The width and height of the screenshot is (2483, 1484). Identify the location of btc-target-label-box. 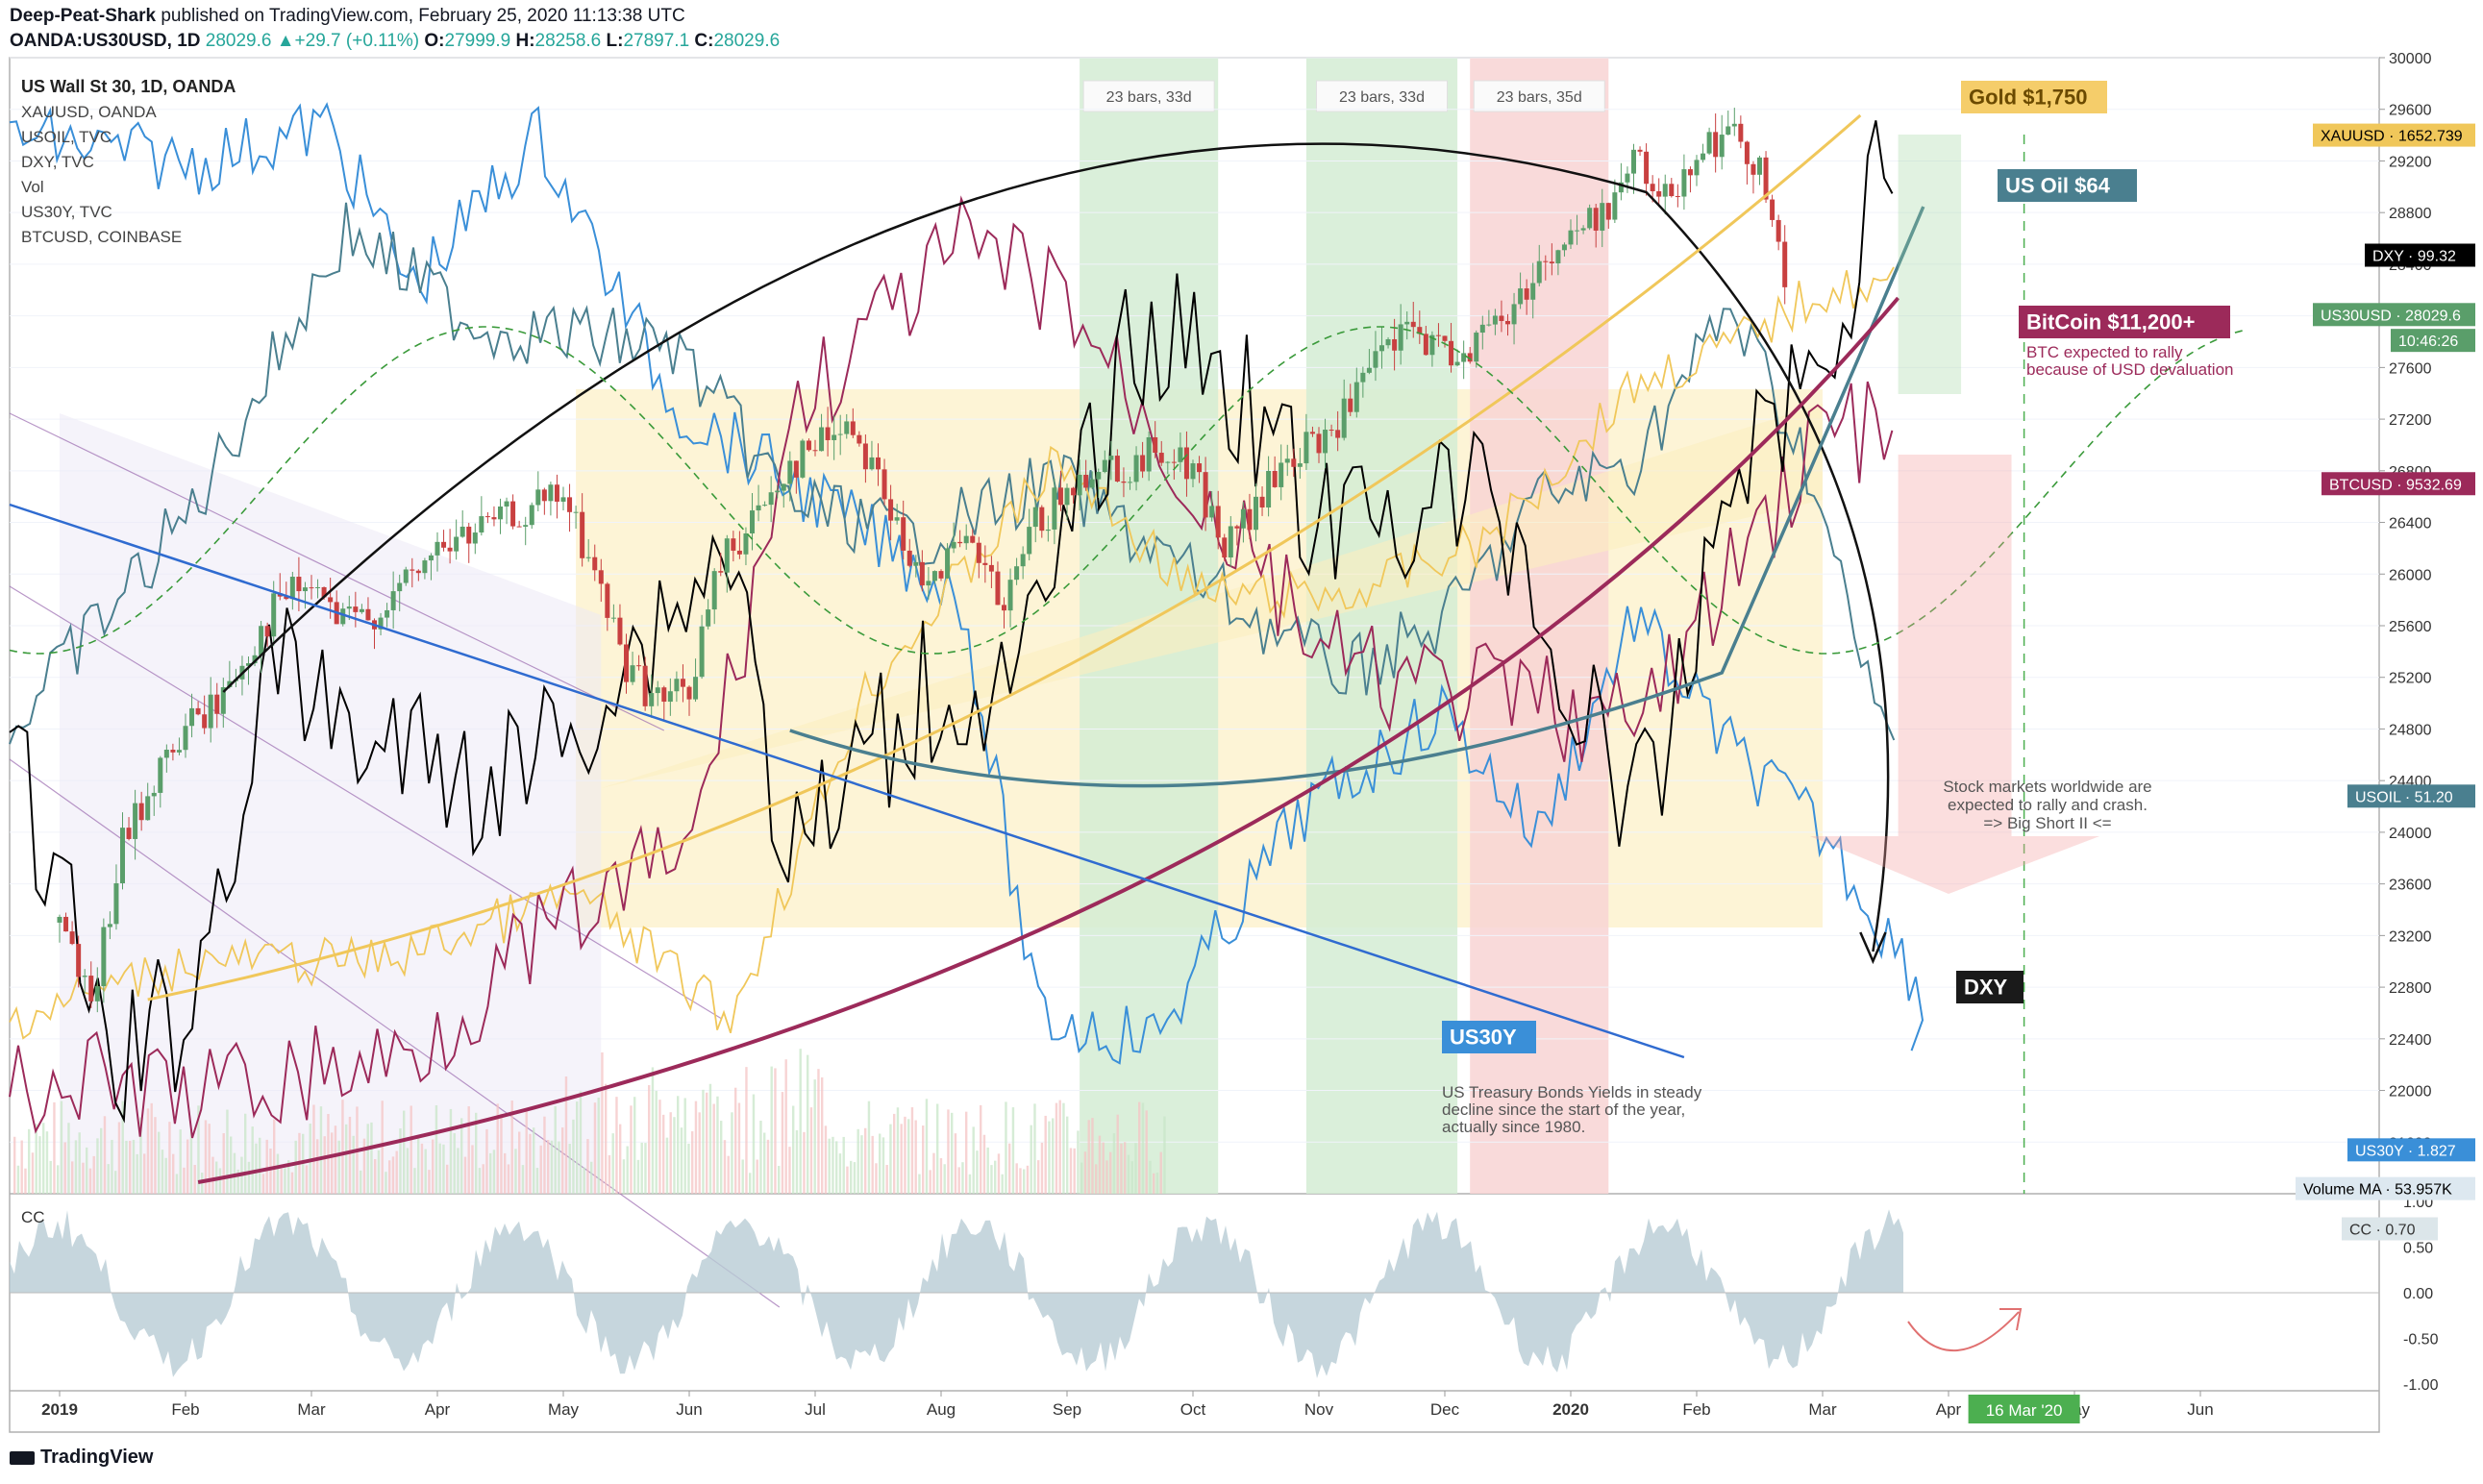
(2124, 322).